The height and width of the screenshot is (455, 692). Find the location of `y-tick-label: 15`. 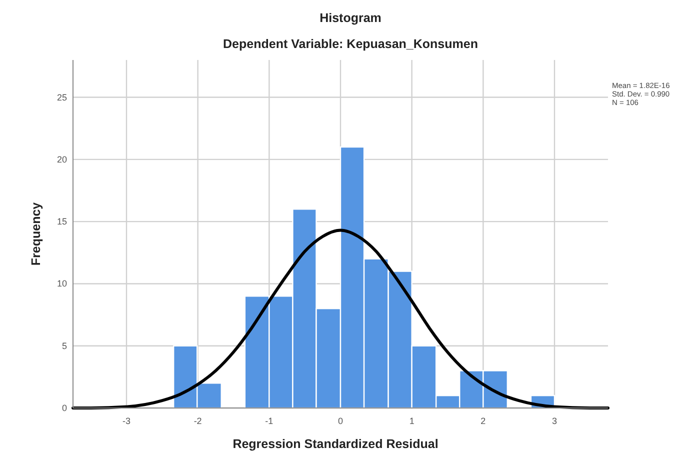

y-tick-label: 15 is located at coordinates (61, 221).